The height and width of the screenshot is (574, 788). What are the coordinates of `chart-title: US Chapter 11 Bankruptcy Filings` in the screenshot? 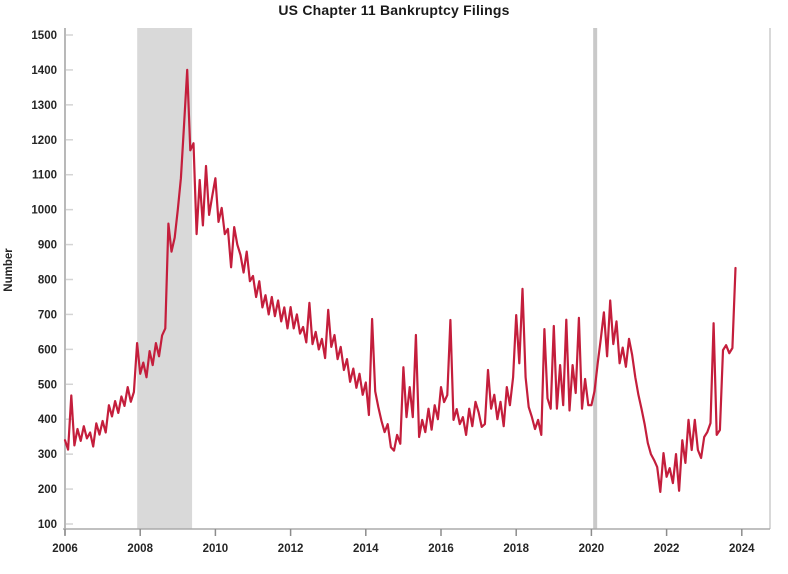 It's located at (394, 10).